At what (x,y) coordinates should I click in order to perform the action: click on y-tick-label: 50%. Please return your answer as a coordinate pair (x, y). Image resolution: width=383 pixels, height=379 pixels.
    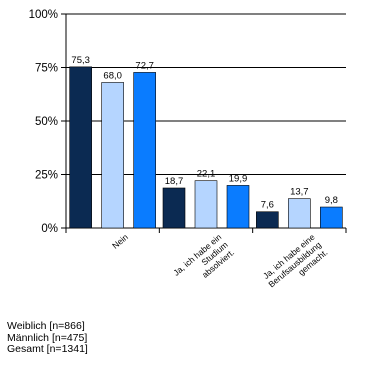
    Looking at the image, I should click on (46, 122).